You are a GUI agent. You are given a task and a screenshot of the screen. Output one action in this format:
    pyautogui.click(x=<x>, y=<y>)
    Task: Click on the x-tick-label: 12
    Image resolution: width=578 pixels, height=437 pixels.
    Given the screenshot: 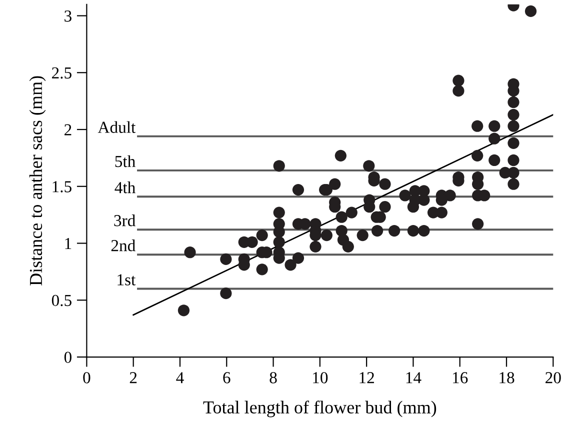 What is the action you would take?
    pyautogui.click(x=367, y=378)
    